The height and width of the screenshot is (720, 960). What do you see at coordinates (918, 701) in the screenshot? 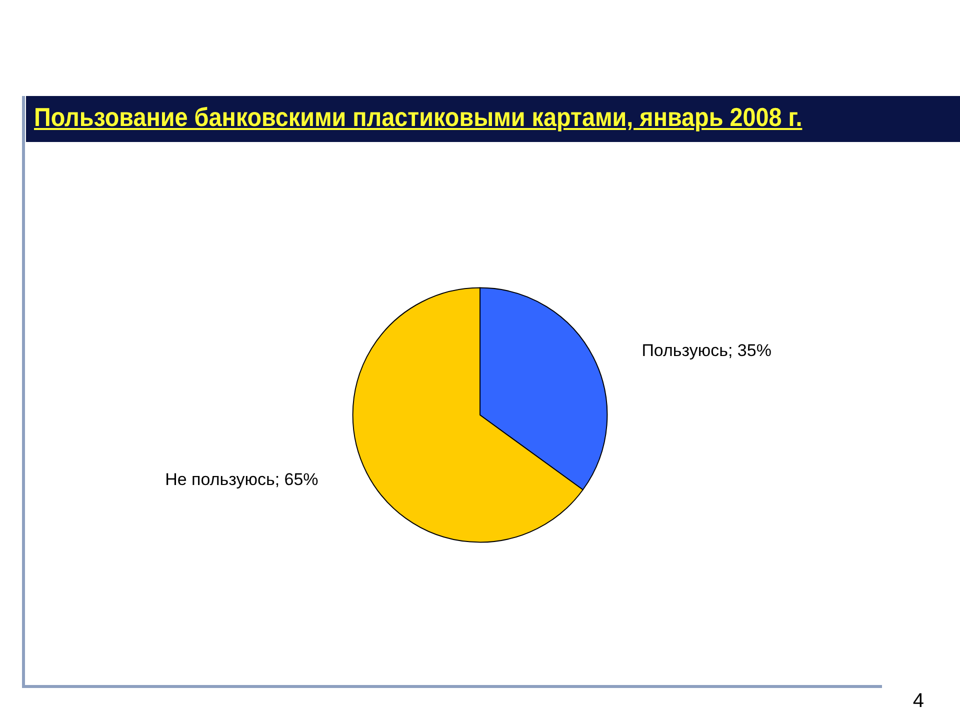
I see `text: 4` at bounding box center [918, 701].